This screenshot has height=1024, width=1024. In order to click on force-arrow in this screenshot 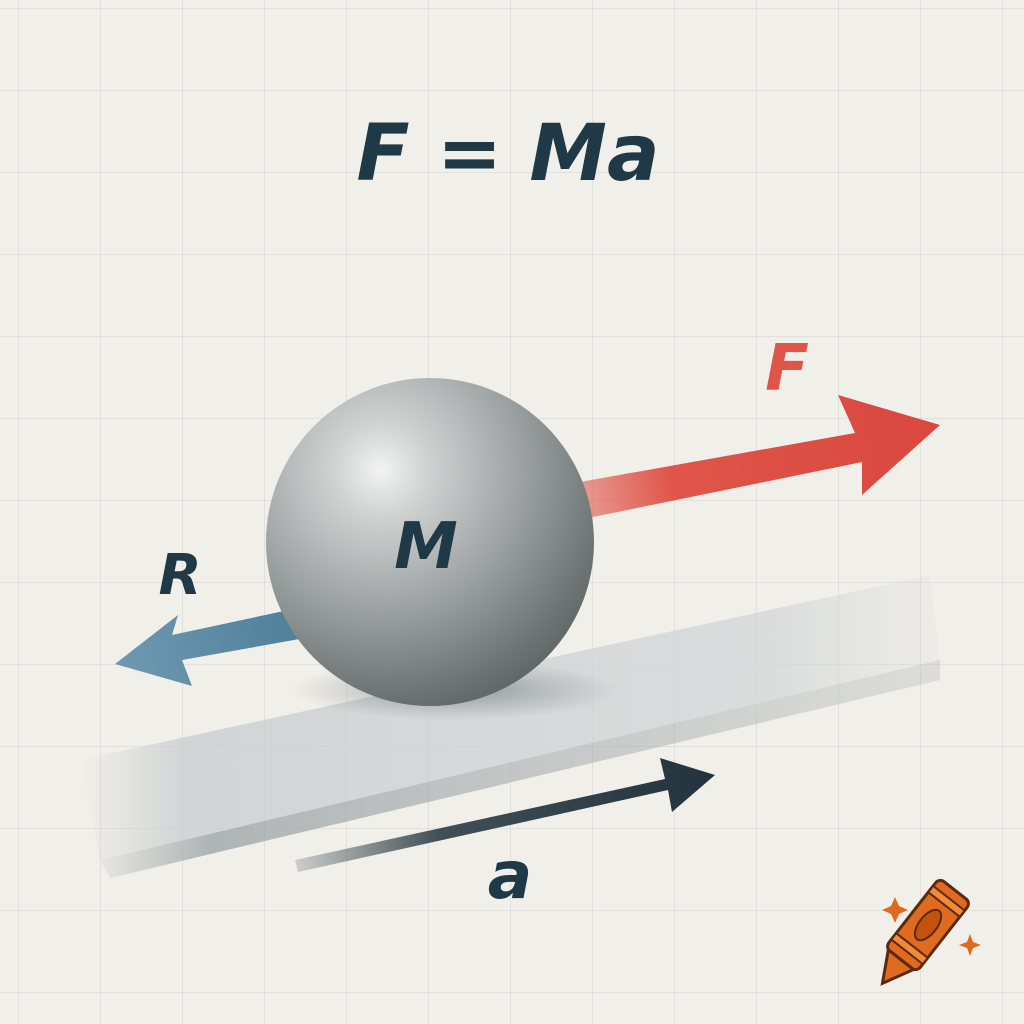, I will do `click(760, 456)`.